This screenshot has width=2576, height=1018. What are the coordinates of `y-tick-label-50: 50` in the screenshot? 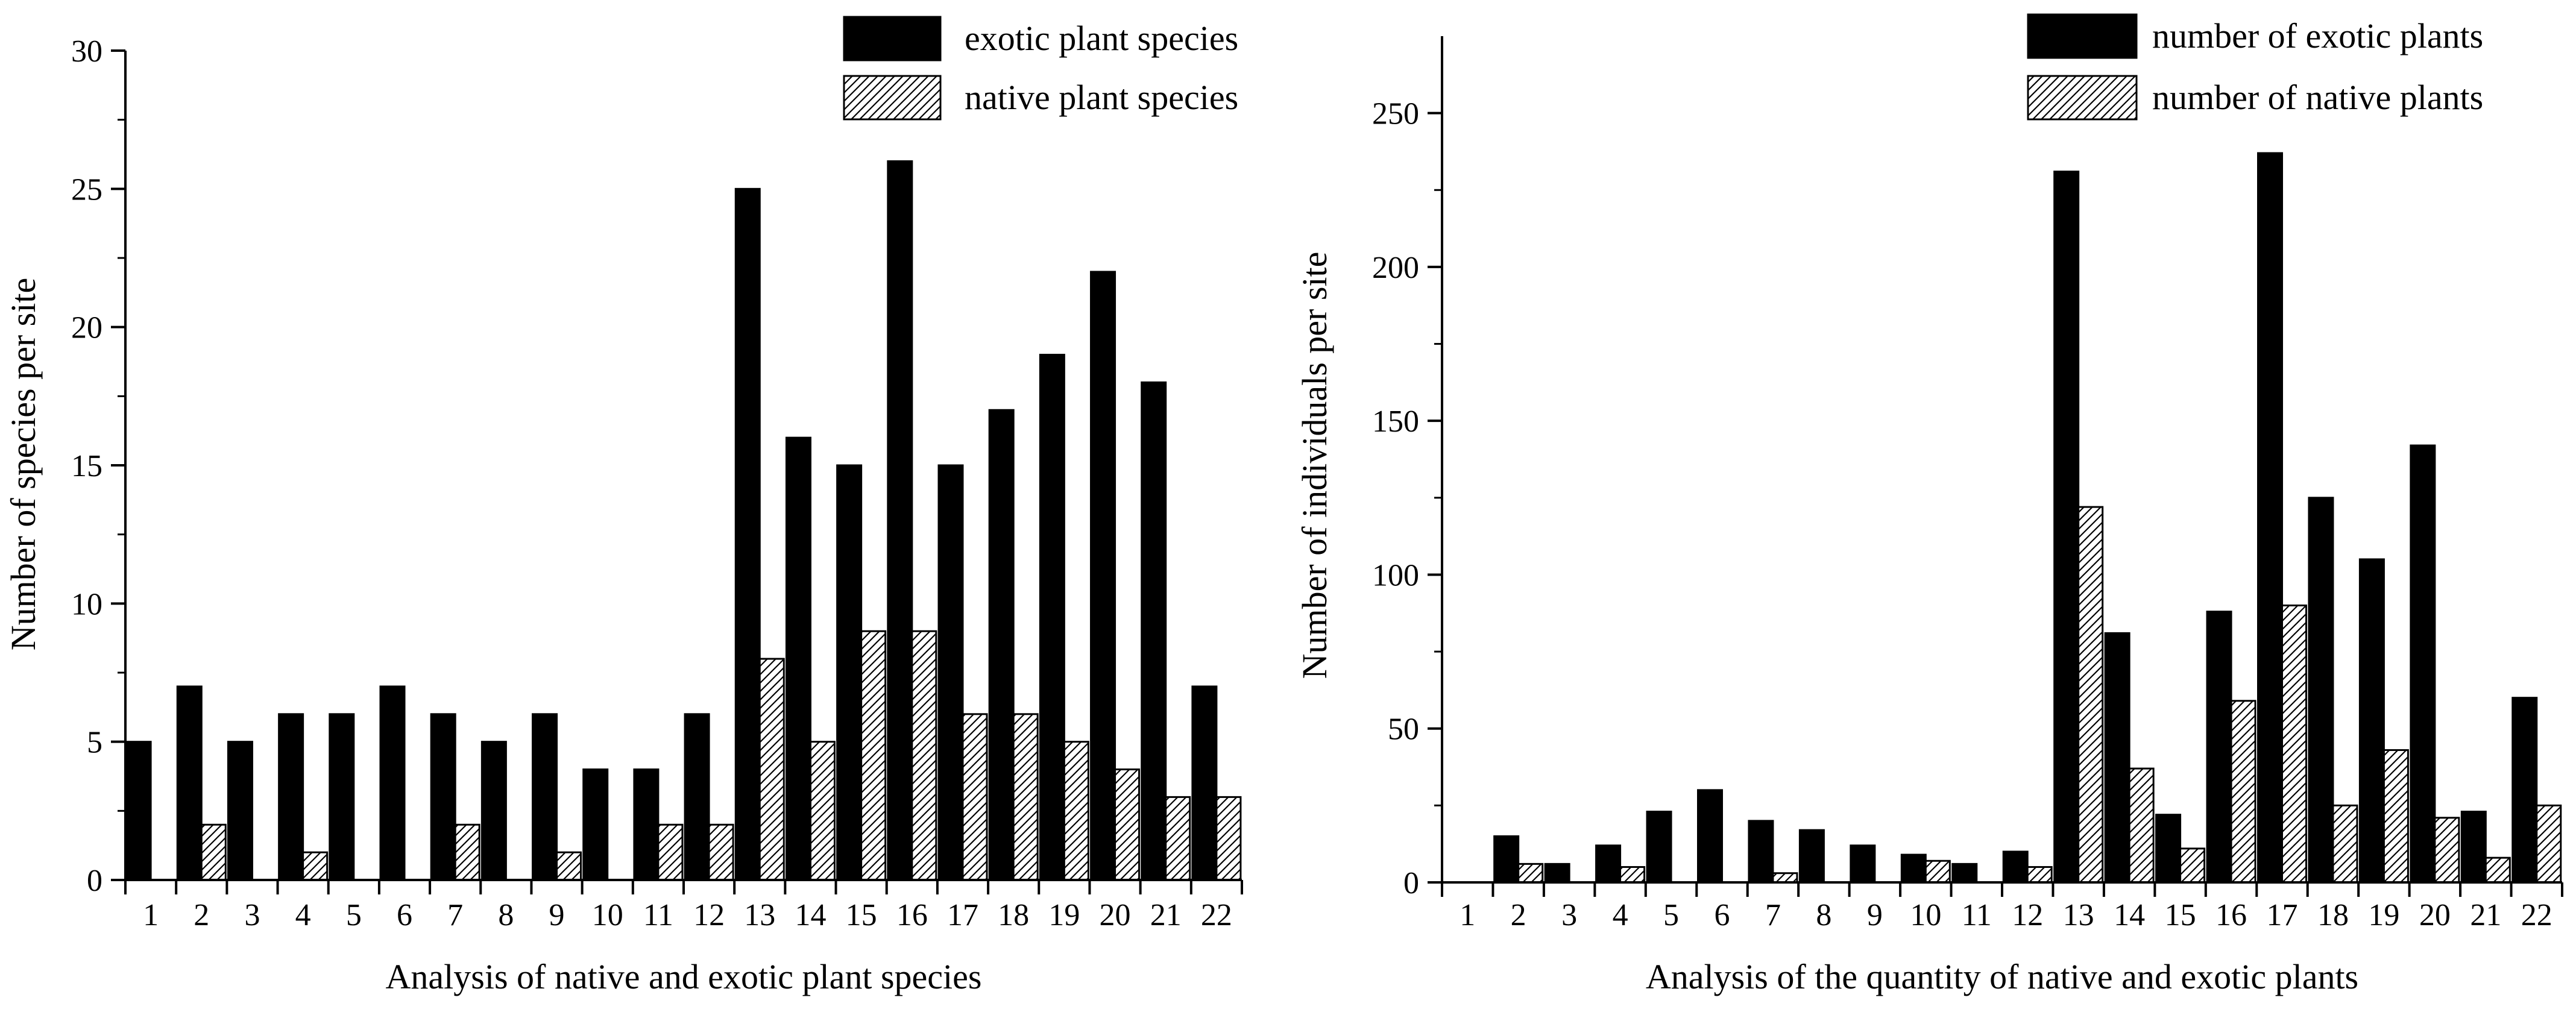 It's located at (1403, 730).